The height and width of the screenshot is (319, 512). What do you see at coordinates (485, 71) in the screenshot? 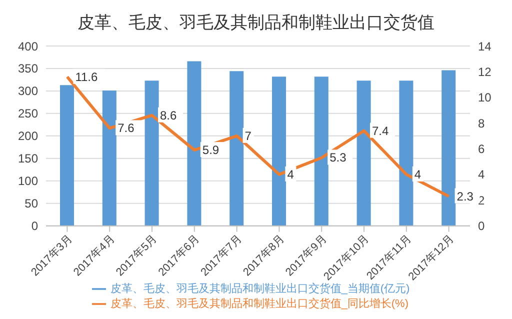
I see `y2-tick-label: 12` at bounding box center [485, 71].